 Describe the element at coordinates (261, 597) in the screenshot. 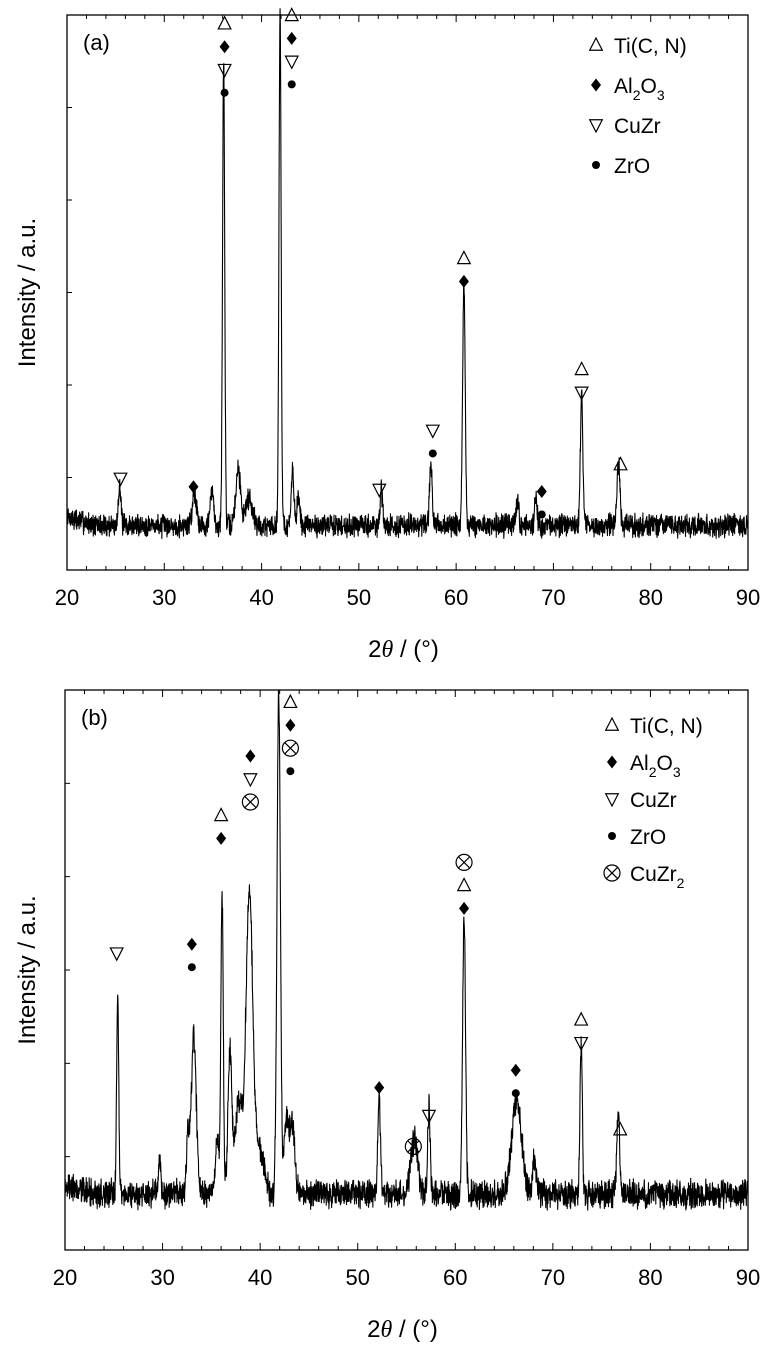

I see `x-tick-label: 40` at that location.